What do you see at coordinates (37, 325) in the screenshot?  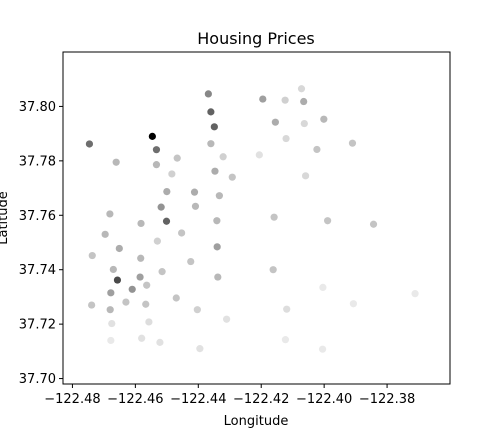 I see `y-tick-label: 37.72` at bounding box center [37, 325].